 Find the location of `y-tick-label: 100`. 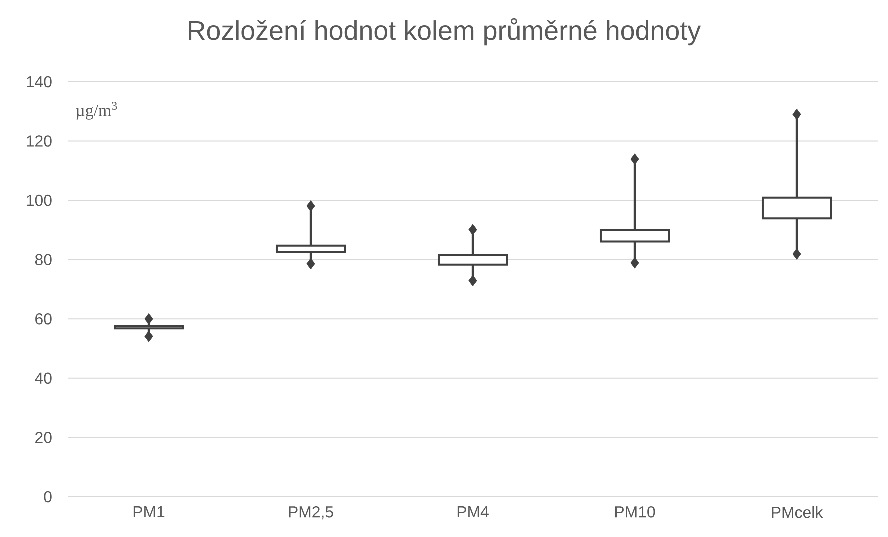

y-tick-label: 100 is located at coordinates (39, 200).